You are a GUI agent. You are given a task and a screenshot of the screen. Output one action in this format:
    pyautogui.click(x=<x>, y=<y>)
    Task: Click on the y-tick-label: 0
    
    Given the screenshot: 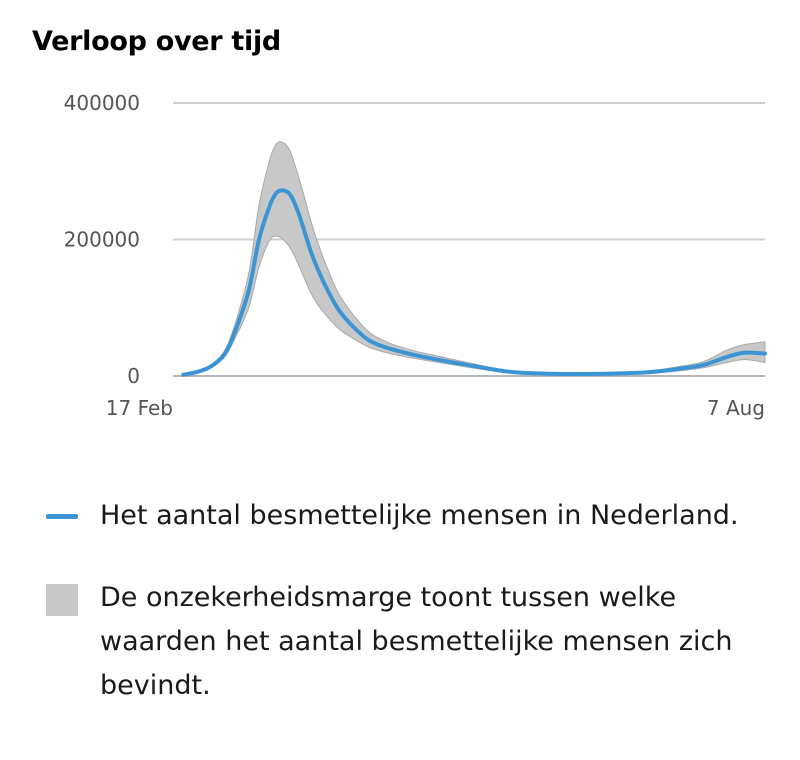 What is the action you would take?
    pyautogui.click(x=133, y=376)
    